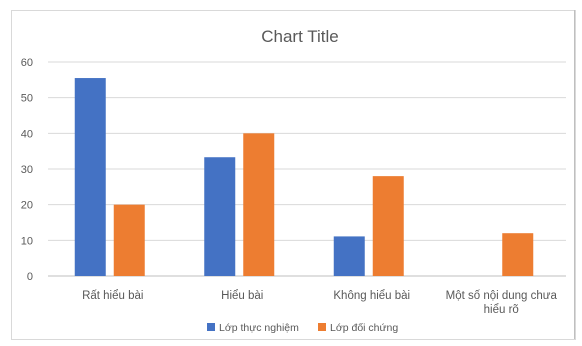 The height and width of the screenshot is (346, 582). Describe the element at coordinates (27, 63) in the screenshot. I see `y-tick-label: 60` at that location.